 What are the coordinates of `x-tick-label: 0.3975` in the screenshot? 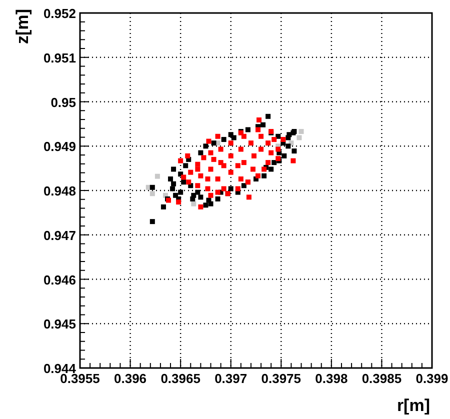 It's located at (281, 378).